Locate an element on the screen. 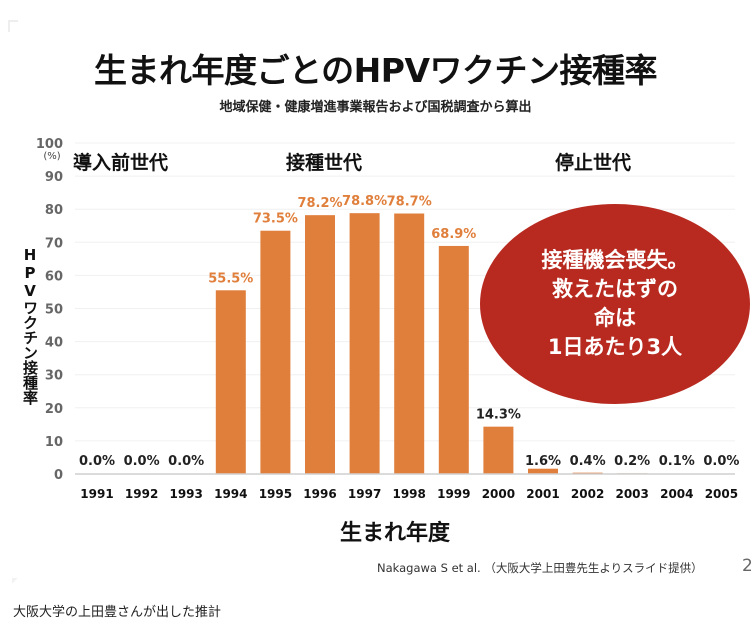 The height and width of the screenshot is (625, 751). x-tick-label: 2003 is located at coordinates (631, 494).